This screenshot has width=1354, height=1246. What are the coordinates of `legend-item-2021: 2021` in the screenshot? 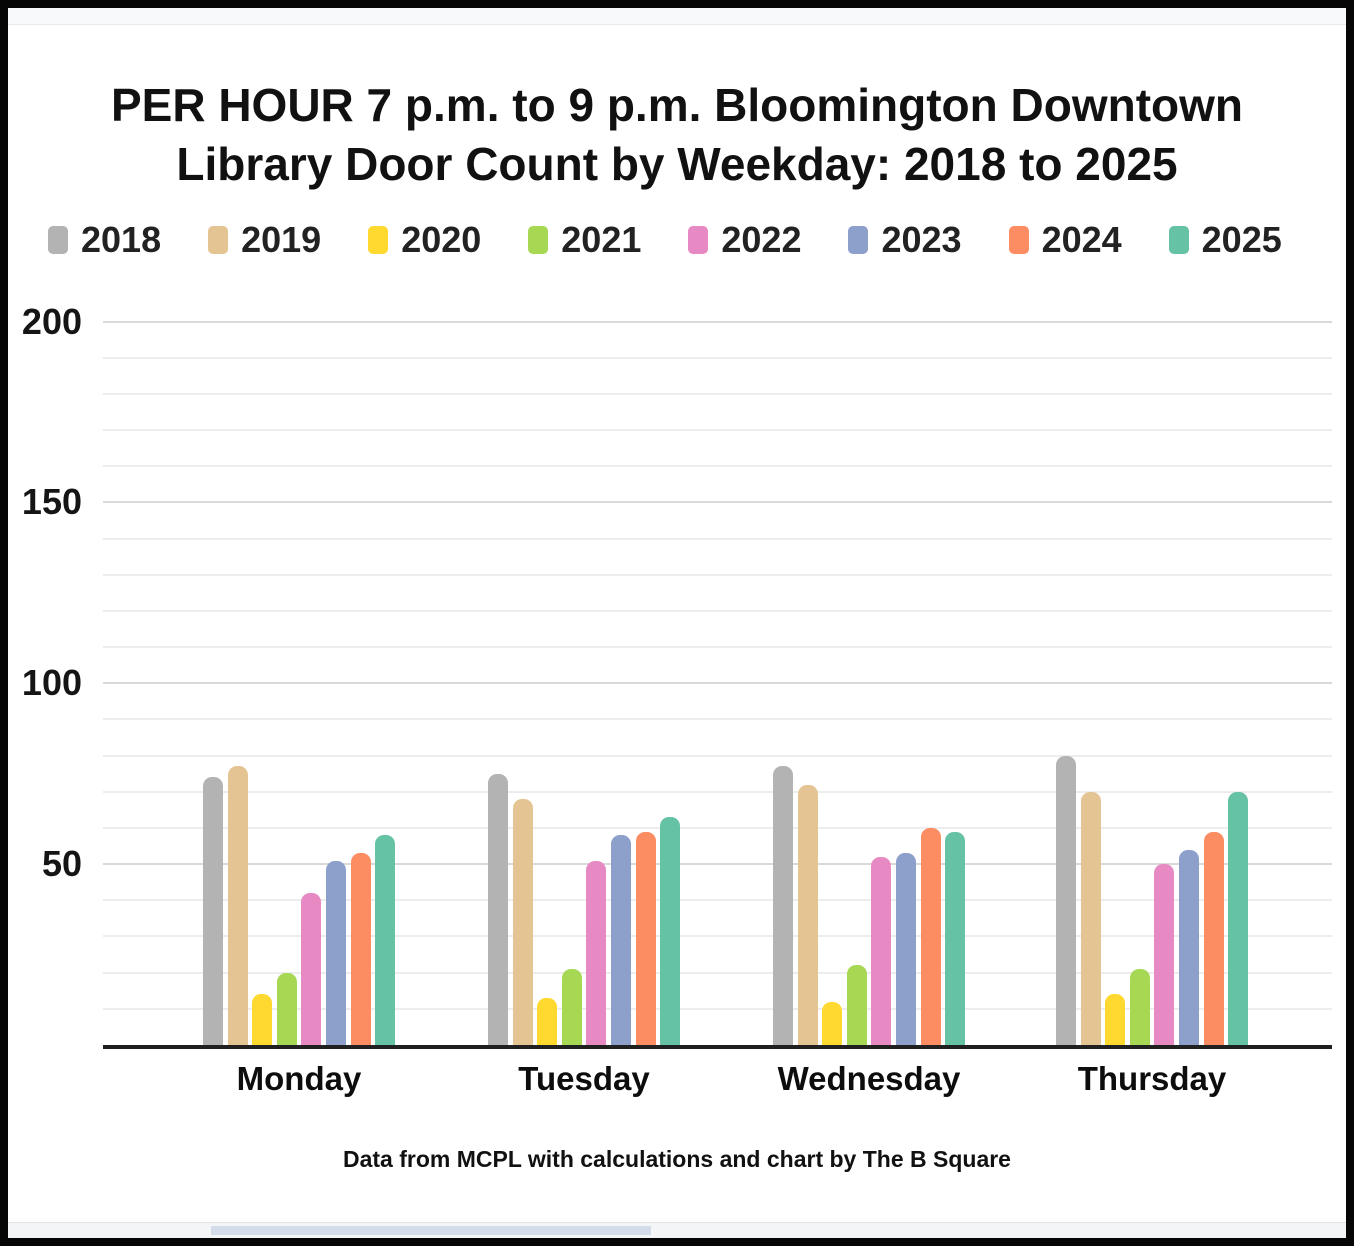 It's located at (584, 240).